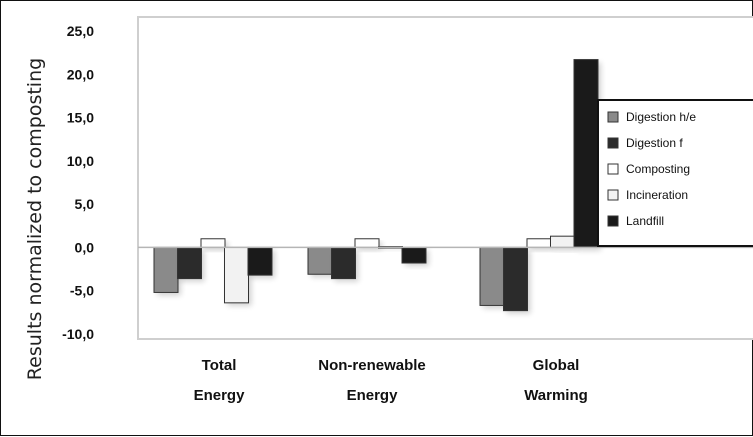  Describe the element at coordinates (80, 118) in the screenshot. I see `y-tick-label: 15,0` at that location.